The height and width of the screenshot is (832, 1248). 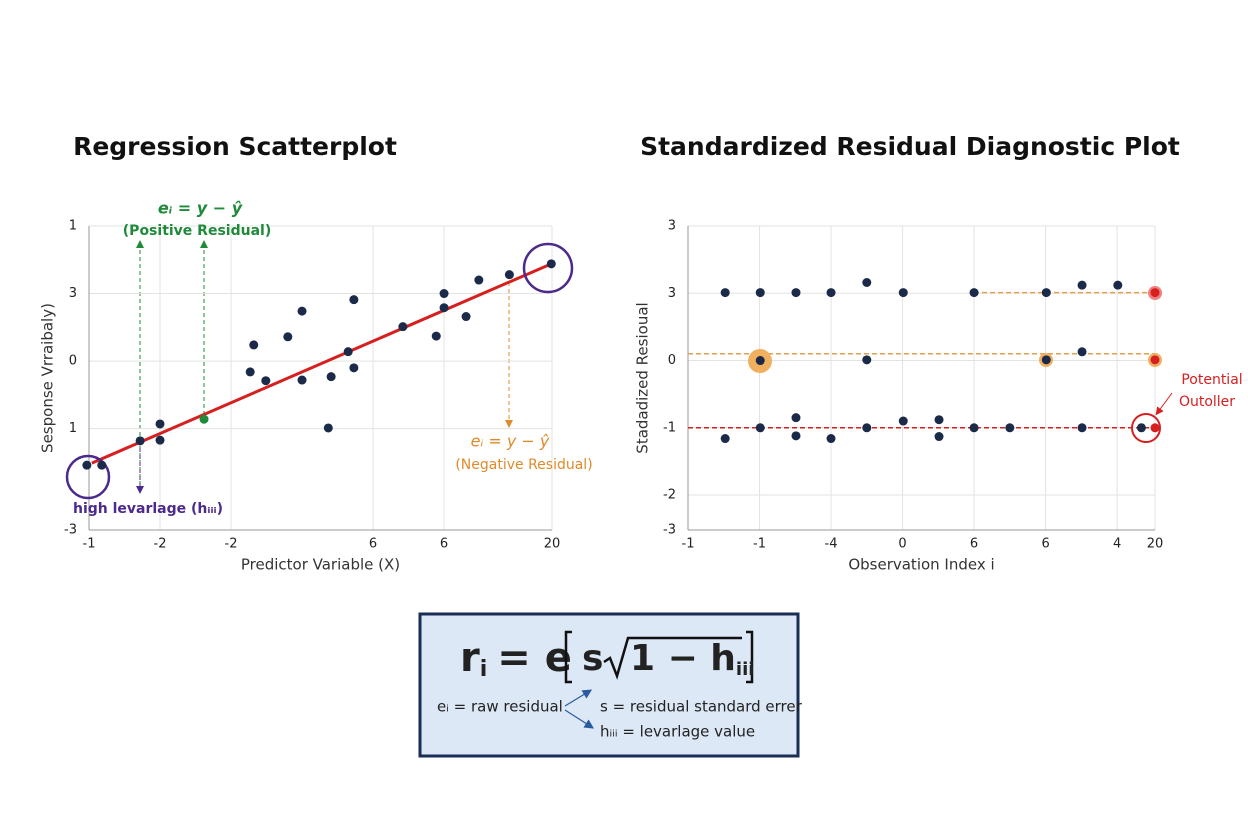 What do you see at coordinates (669, 530) in the screenshot?
I see `y-tick-label: -3` at bounding box center [669, 530].